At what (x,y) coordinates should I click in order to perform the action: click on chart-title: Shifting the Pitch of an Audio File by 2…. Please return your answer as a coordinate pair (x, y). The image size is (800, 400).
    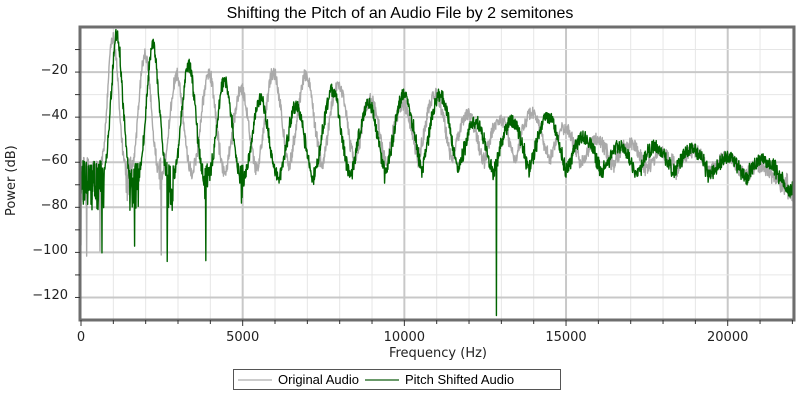
    Looking at the image, I should click on (400, 13).